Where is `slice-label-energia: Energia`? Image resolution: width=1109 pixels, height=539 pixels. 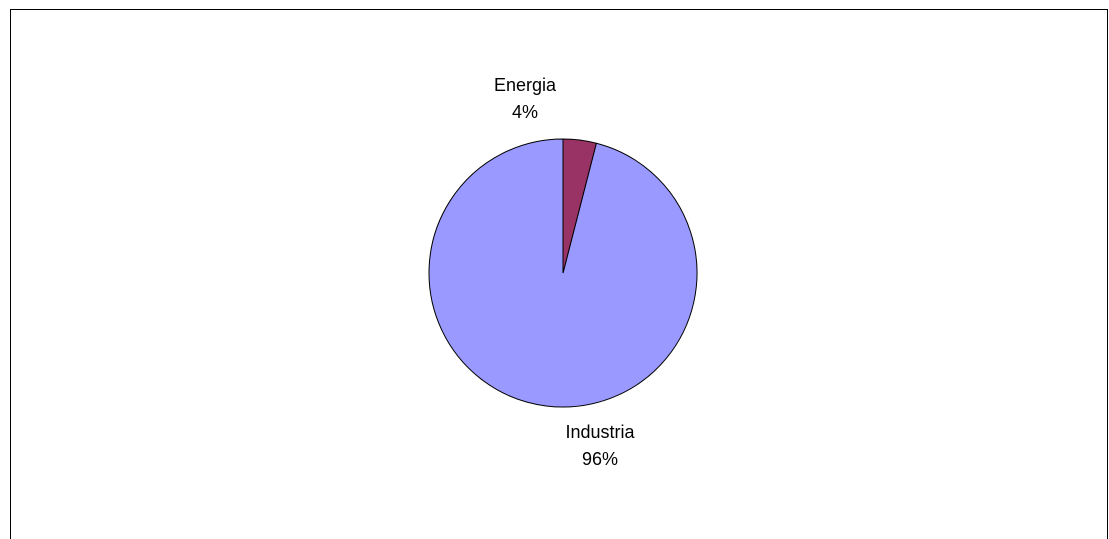
slice-label-energia: Energia is located at coordinates (525, 85).